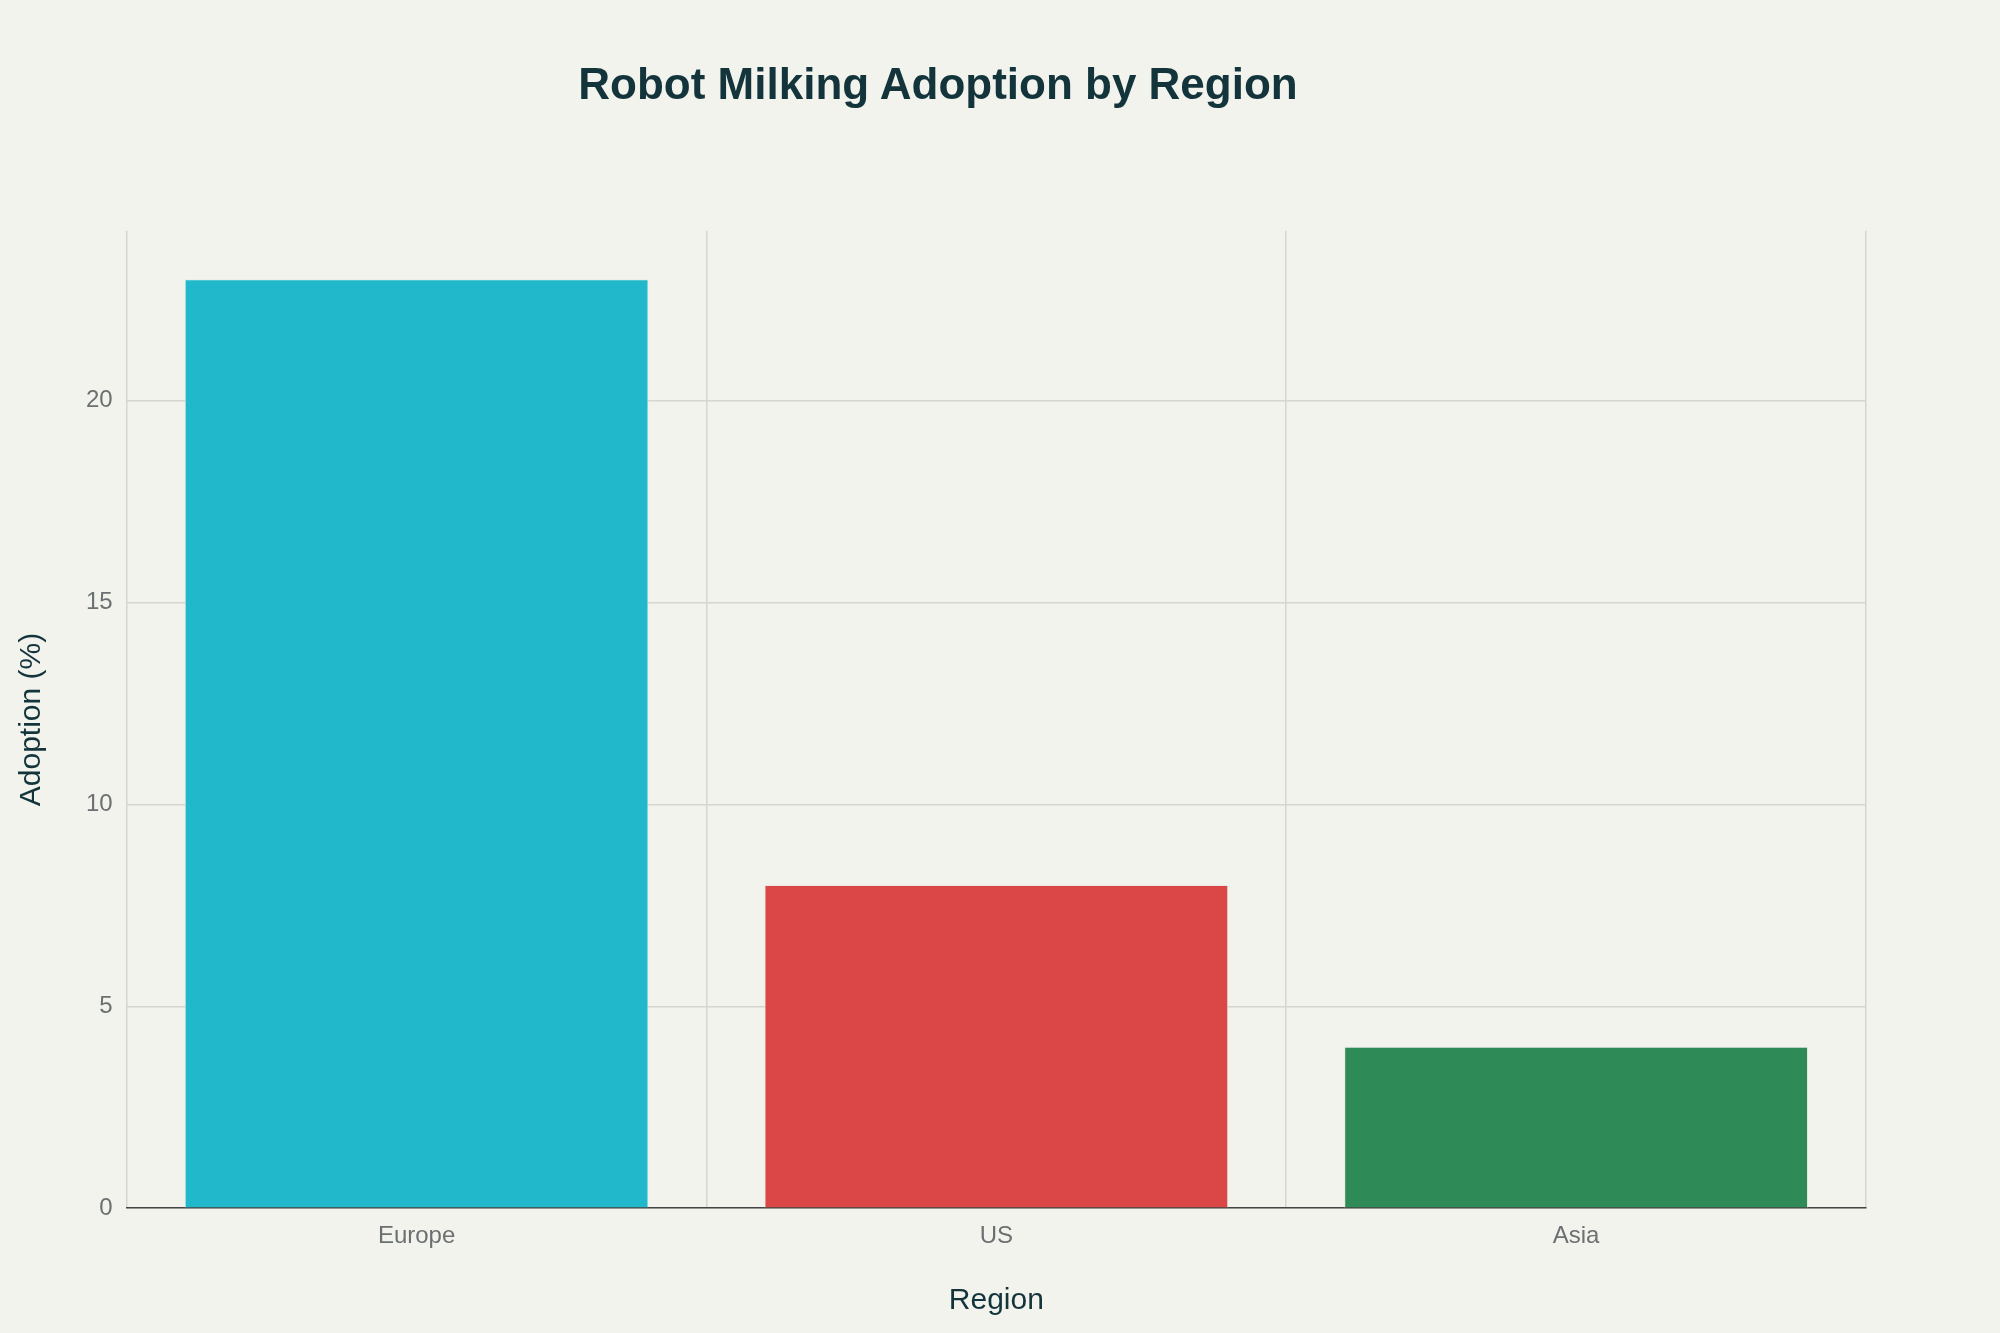 Image resolution: width=2000 pixels, height=1333 pixels. What do you see at coordinates (938, 83) in the screenshot?
I see `chart-title: Robot Milking Adoption by Region` at bounding box center [938, 83].